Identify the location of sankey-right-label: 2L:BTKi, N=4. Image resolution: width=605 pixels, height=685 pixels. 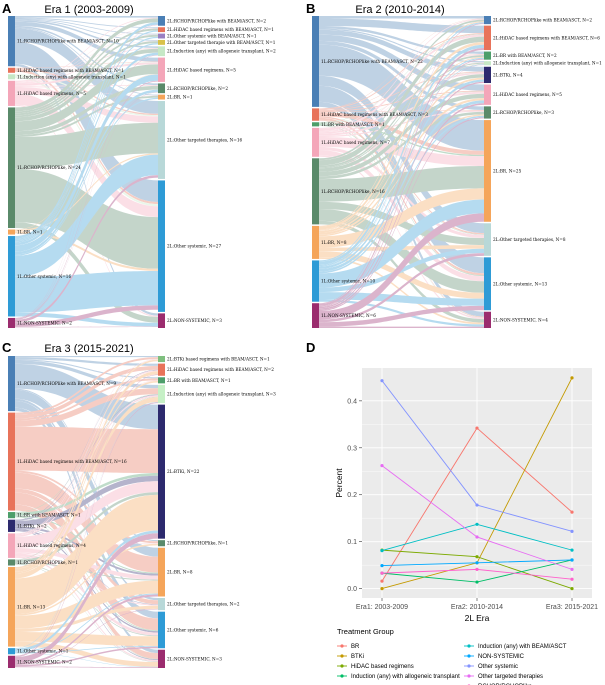
(508, 74).